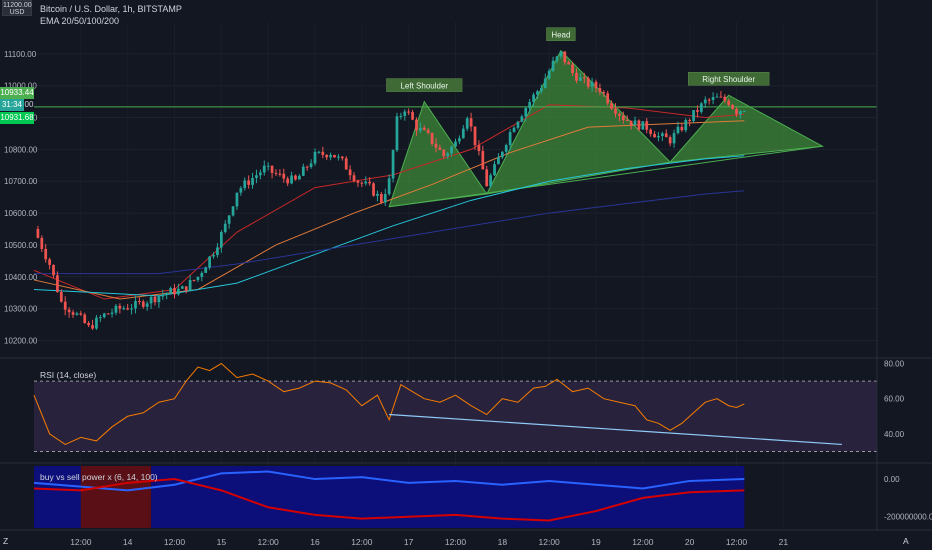 The image size is (932, 550). I want to click on rsi-pane, so click(455, 407).